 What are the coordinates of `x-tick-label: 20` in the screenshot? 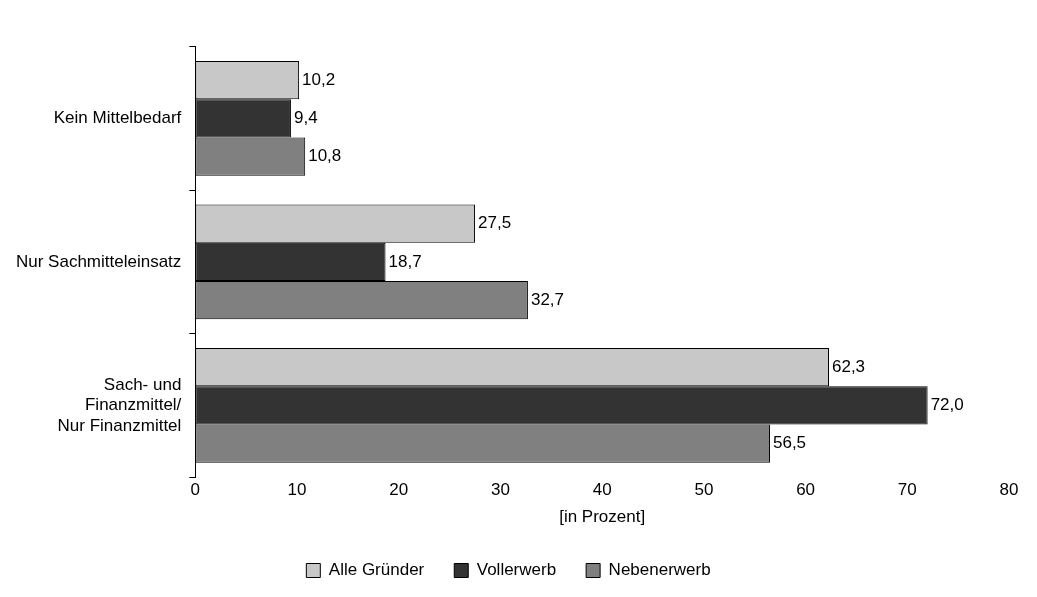 It's located at (399, 490).